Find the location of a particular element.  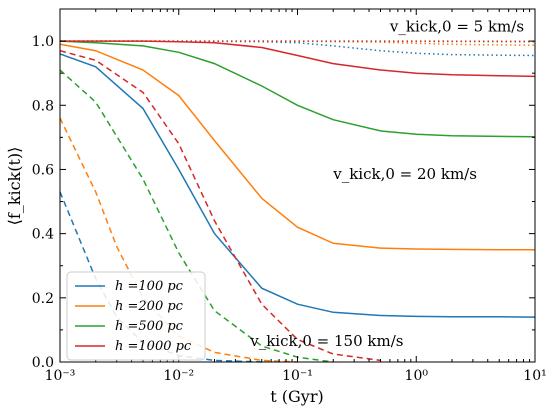

x-tick-label-3: 10⁰ is located at coordinates (417, 376).